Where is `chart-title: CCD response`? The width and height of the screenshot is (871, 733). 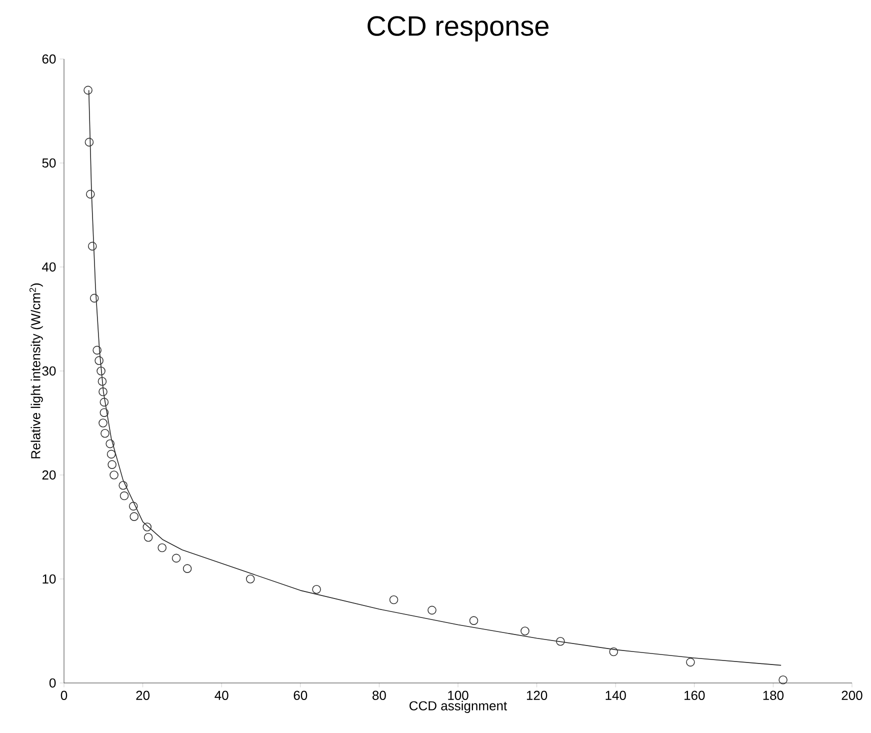
chart-title: CCD response is located at coordinates (458, 29).